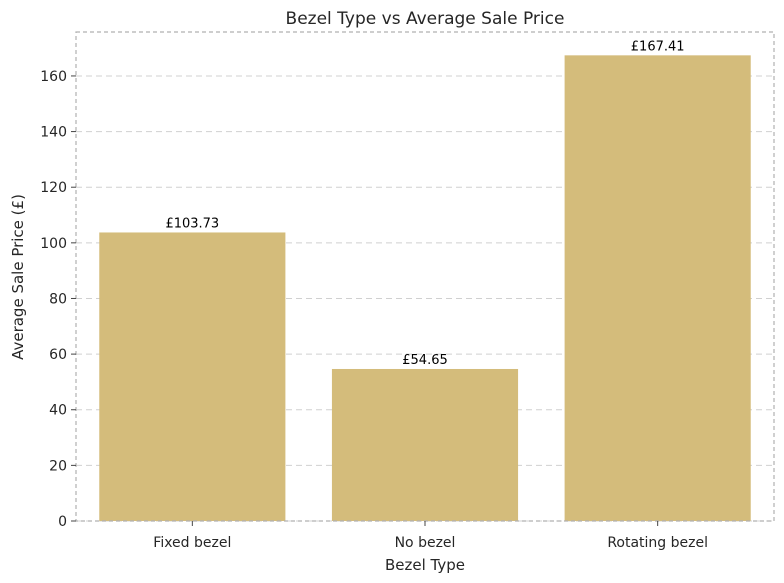  Describe the element at coordinates (53, 133) in the screenshot. I see `y-tick-label: 140` at that location.